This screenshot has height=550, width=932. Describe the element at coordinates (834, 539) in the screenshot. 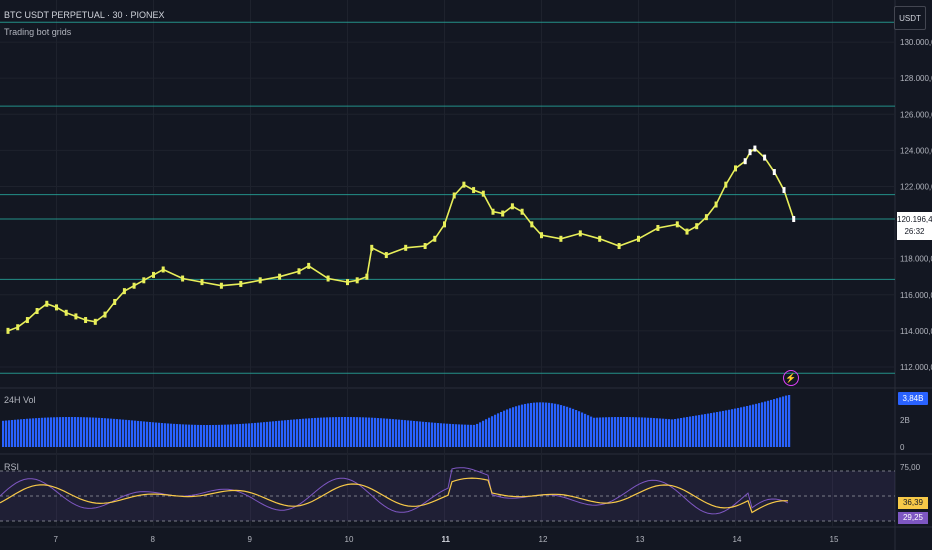

I see `time-axis-label: 15` at that location.